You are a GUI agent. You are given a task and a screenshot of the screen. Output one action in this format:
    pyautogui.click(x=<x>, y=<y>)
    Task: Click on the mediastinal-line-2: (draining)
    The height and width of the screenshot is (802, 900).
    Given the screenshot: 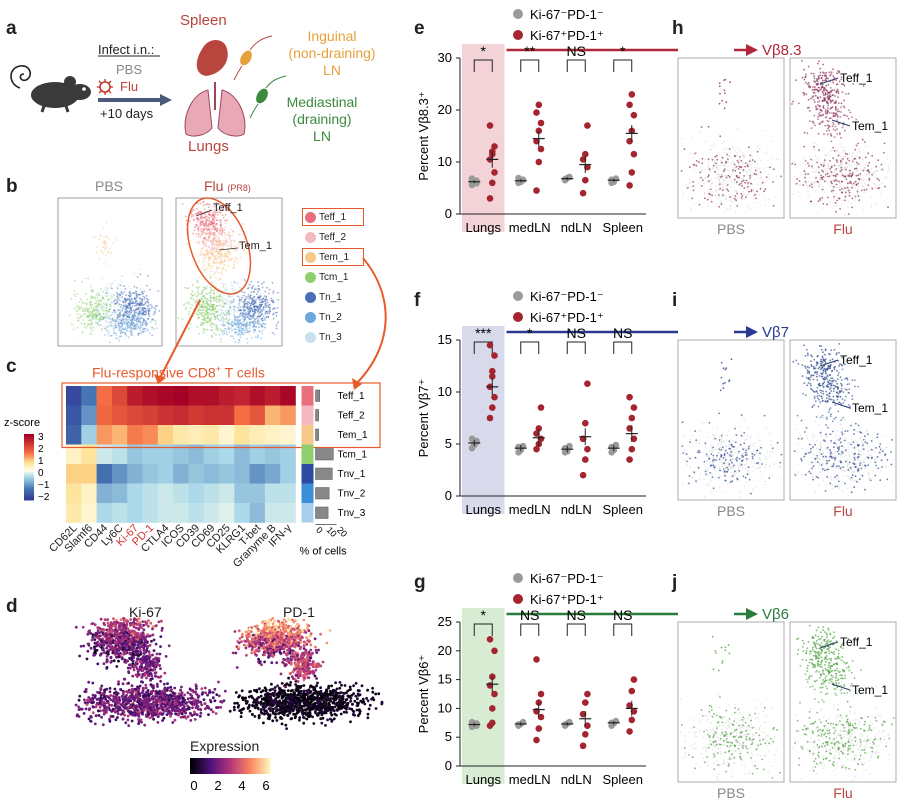 What is the action you would take?
    pyautogui.click(x=322, y=119)
    